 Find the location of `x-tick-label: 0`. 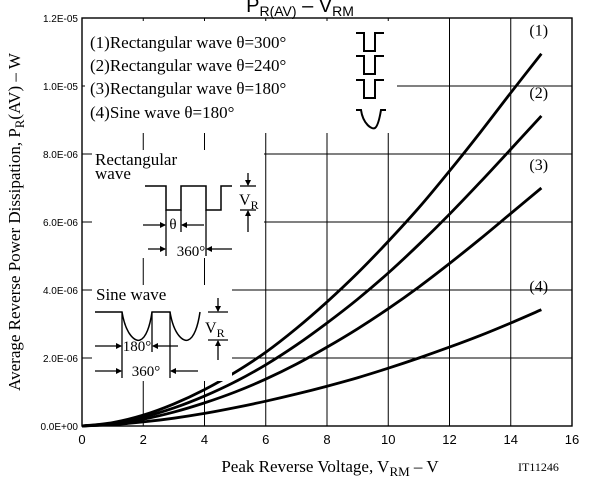

x-tick-label: 0 is located at coordinates (81, 439).